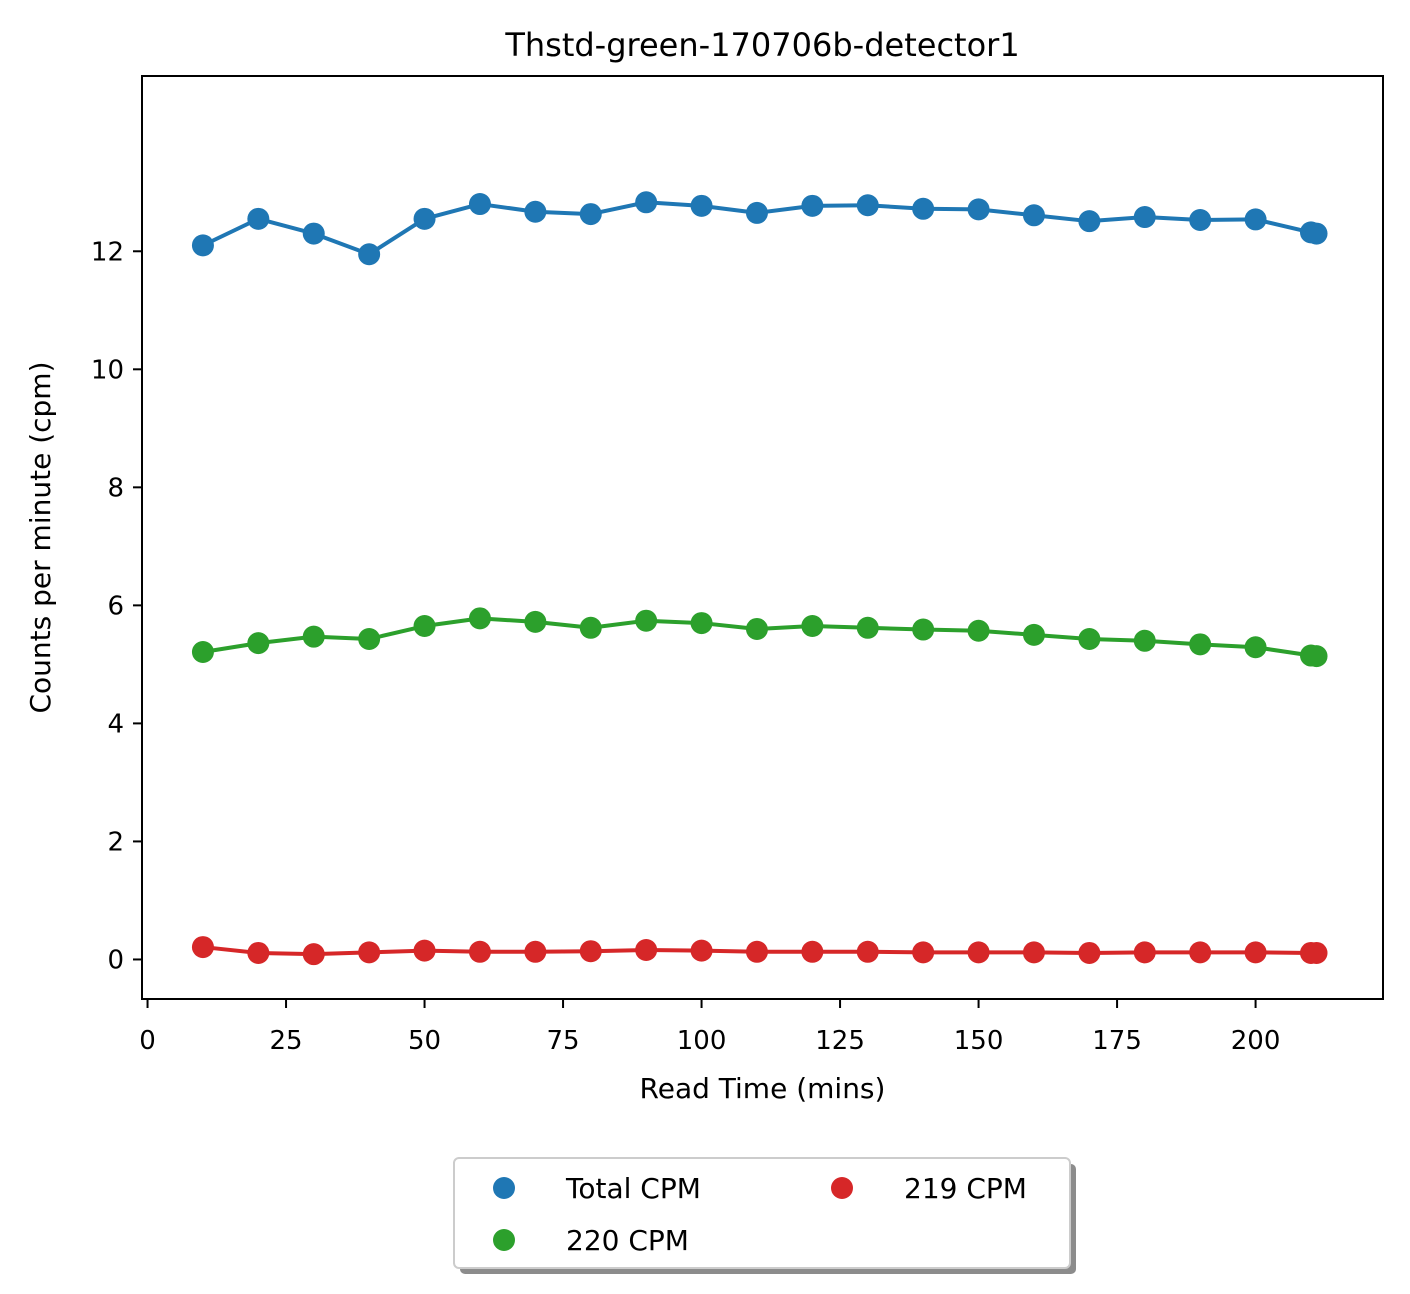 Image resolution: width=1410 pixels, height=1294 pixels. Describe the element at coordinates (1117, 1041) in the screenshot. I see `x-tick-label: 175` at that location.